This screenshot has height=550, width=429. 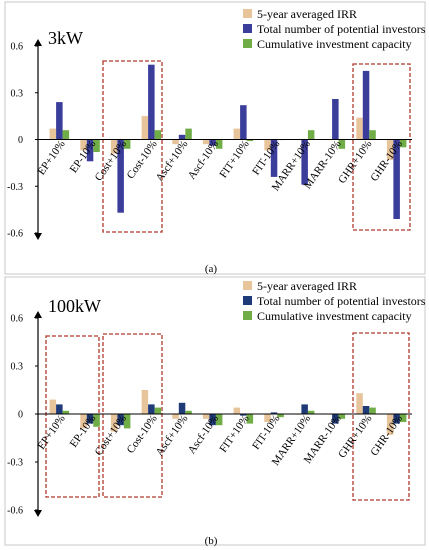 I want to click on panel-title: 100kW, so click(x=74, y=306).